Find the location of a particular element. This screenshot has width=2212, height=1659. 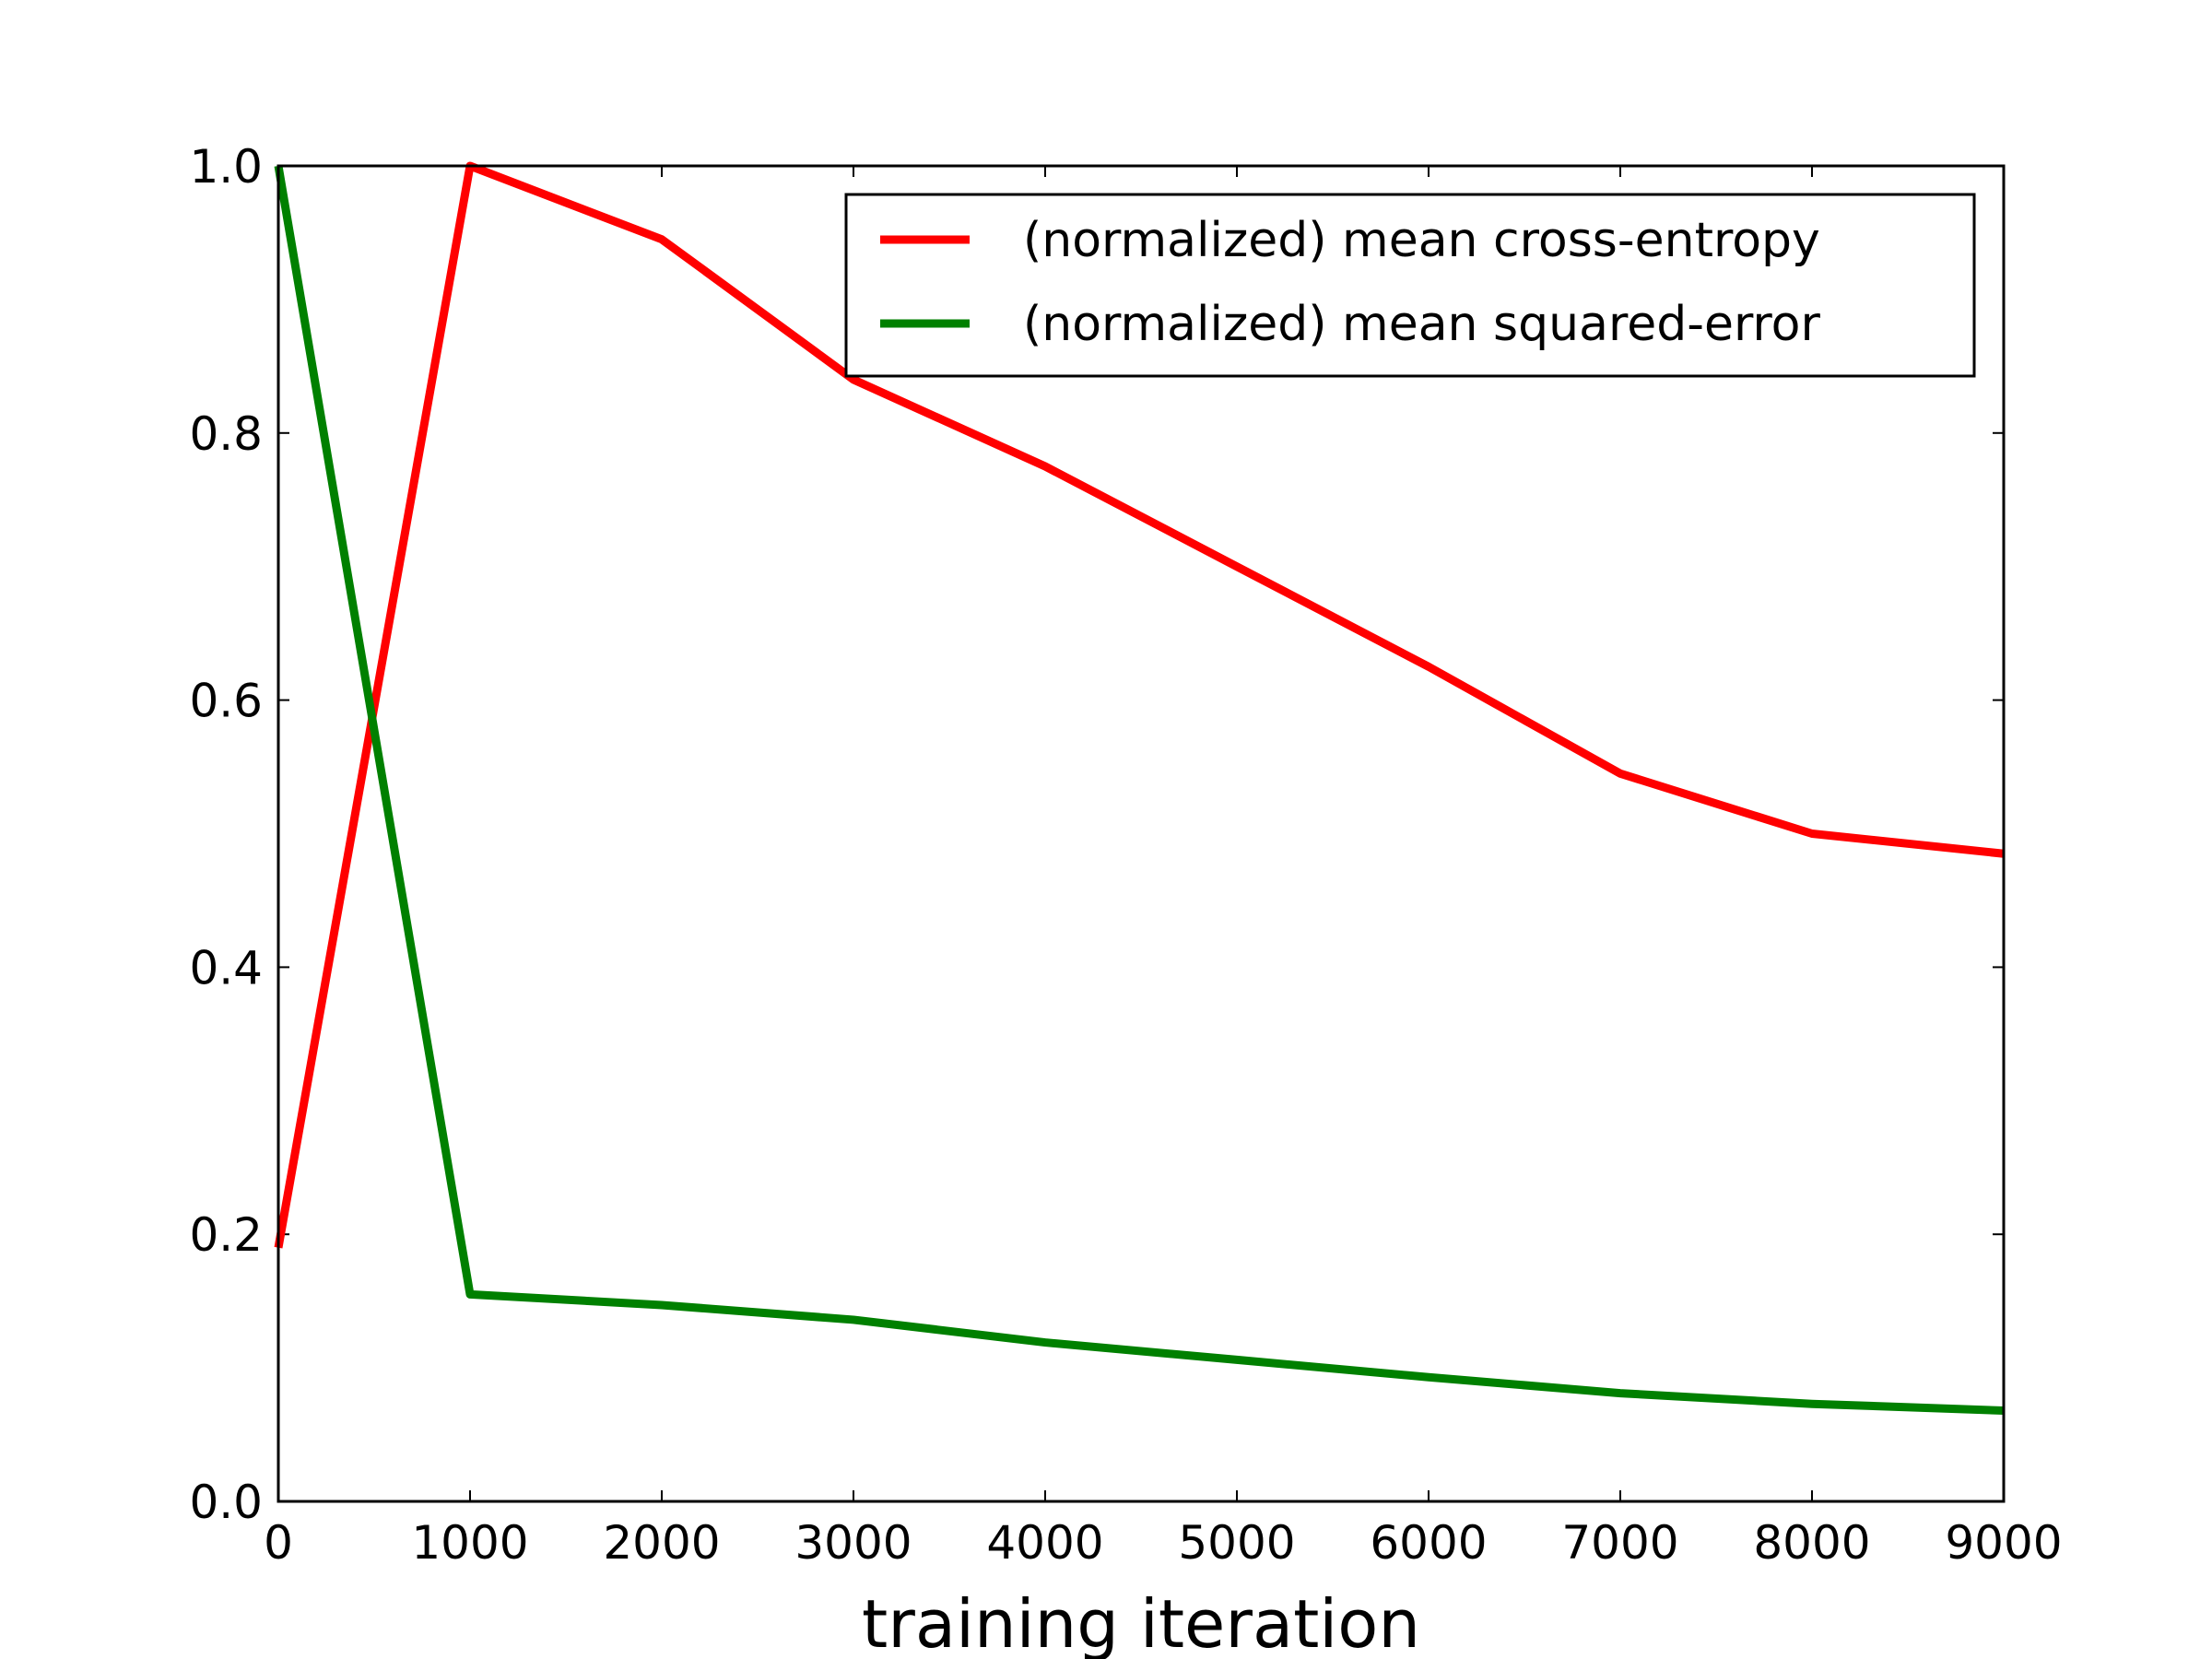

x-tick-label: 4000 is located at coordinates (1044, 1543).